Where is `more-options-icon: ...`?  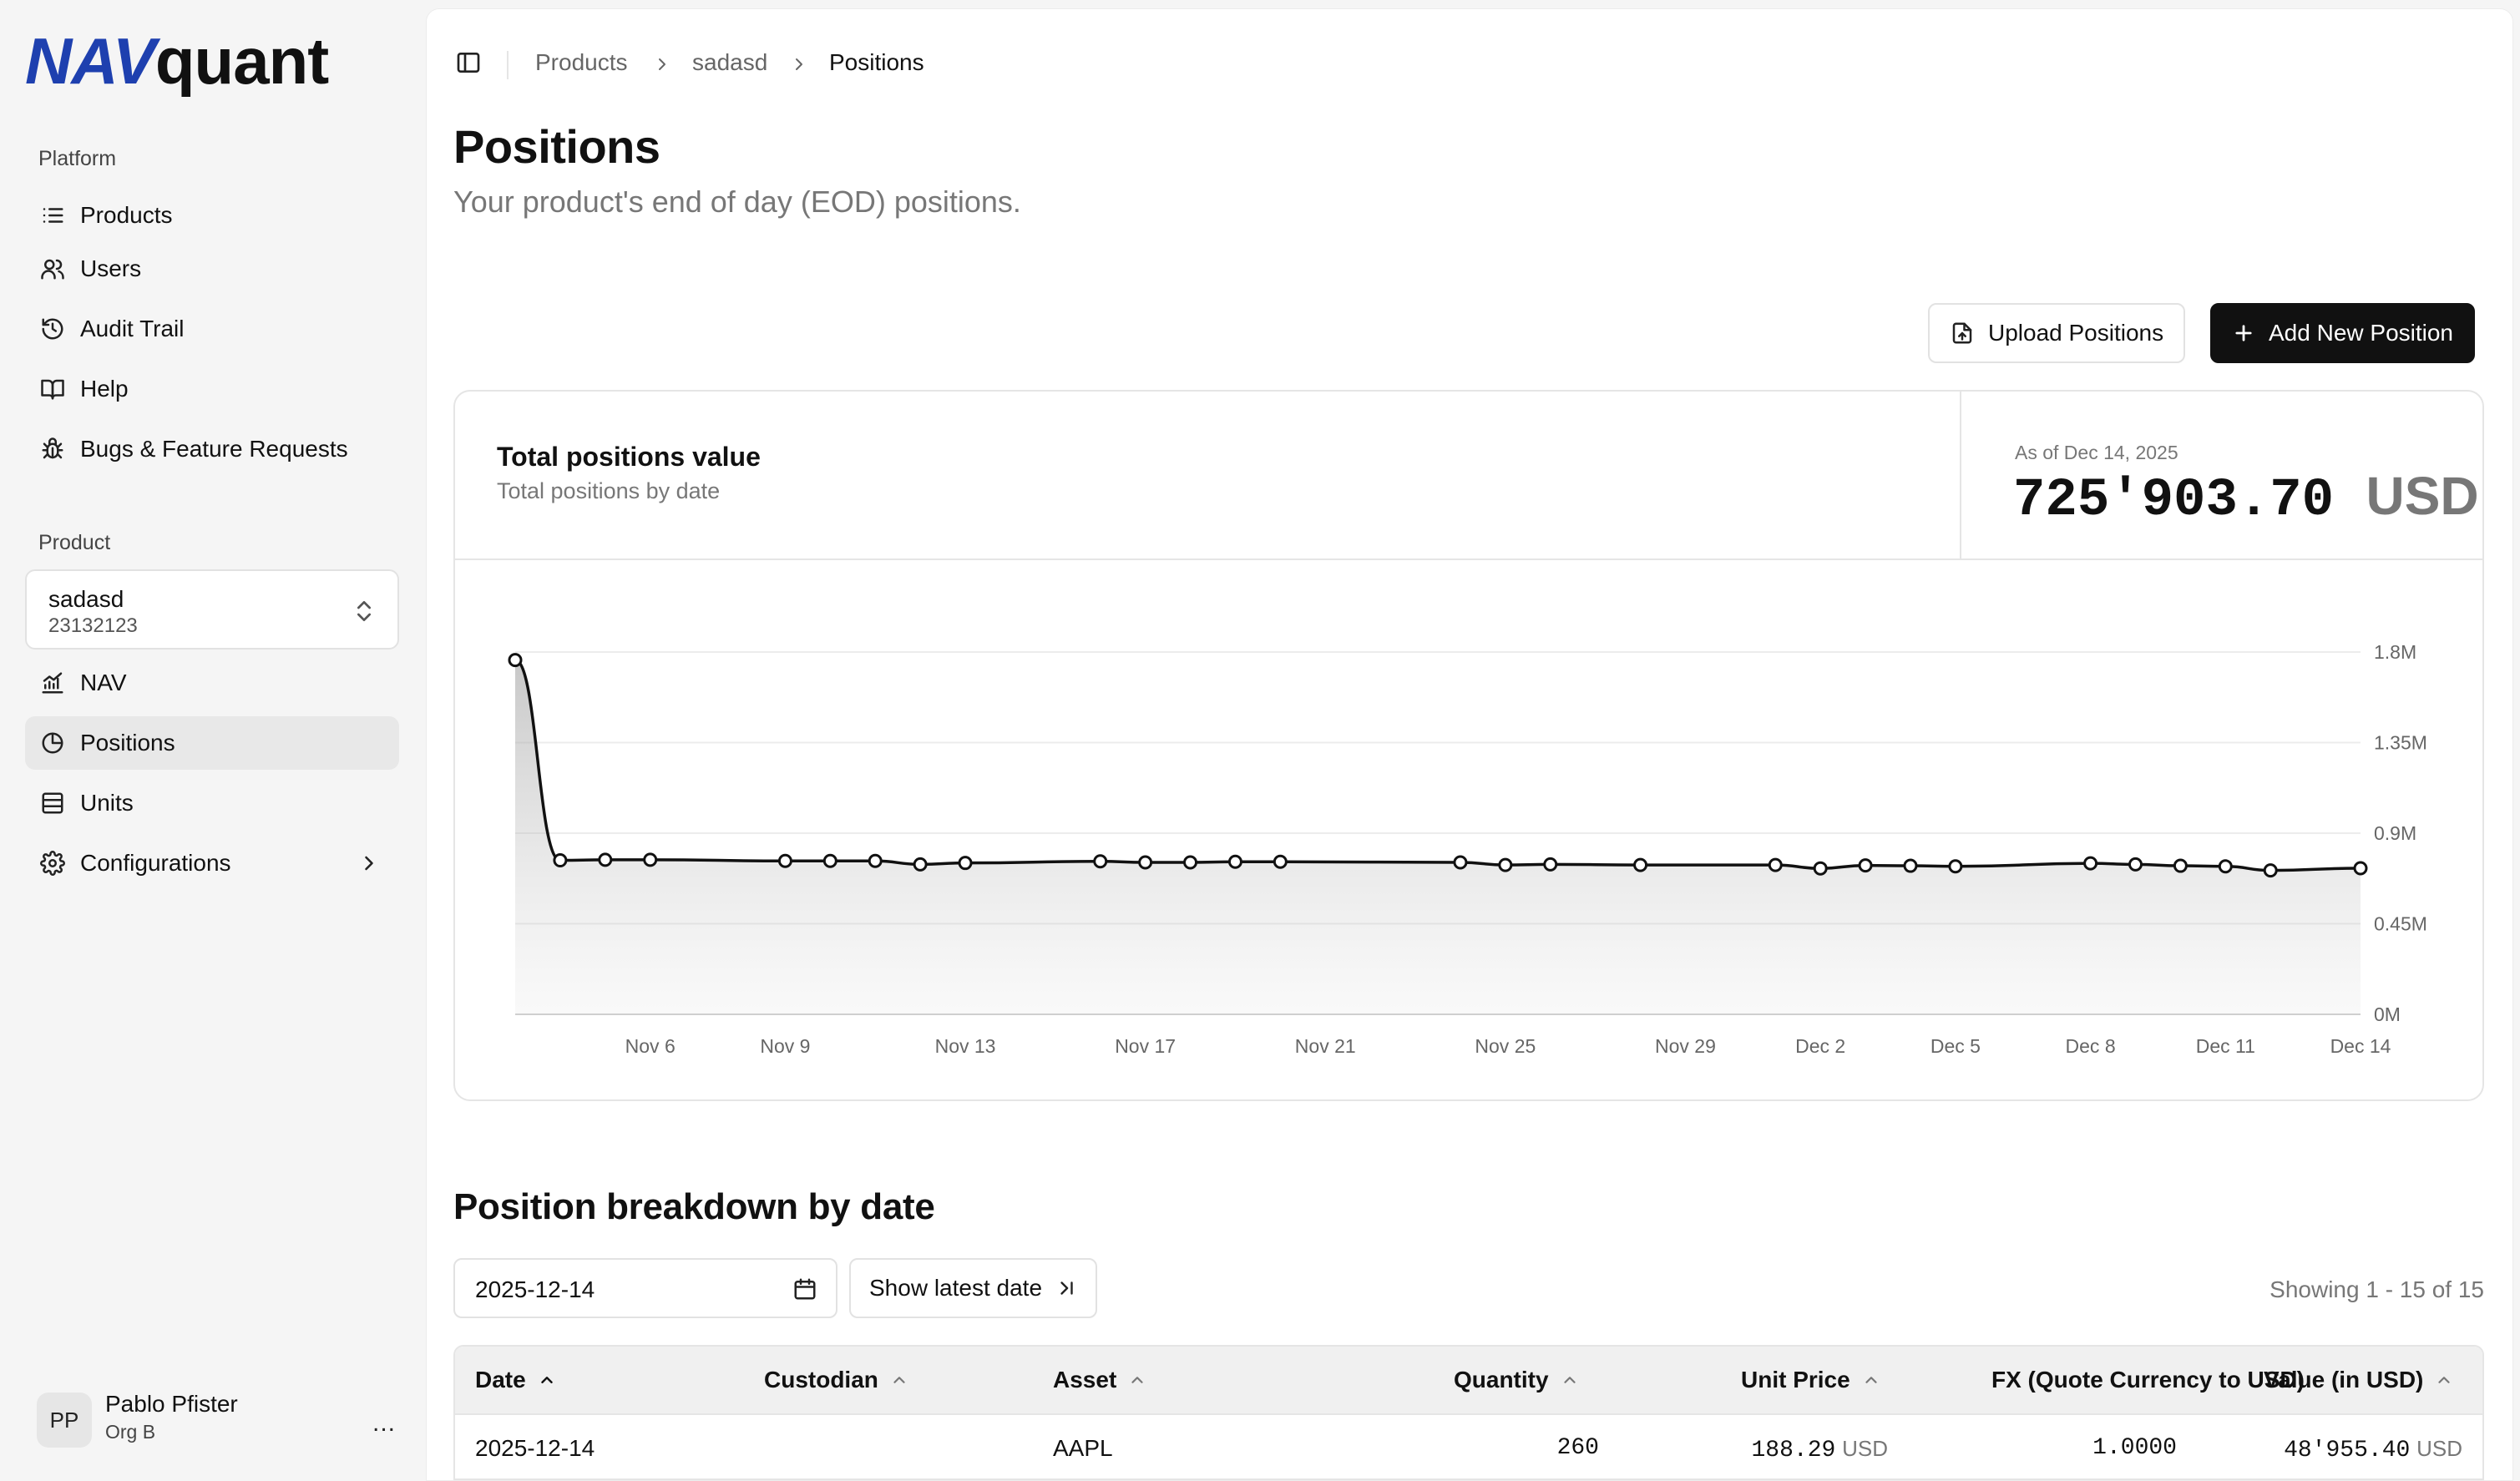 more-options-icon: ... is located at coordinates (384, 1423).